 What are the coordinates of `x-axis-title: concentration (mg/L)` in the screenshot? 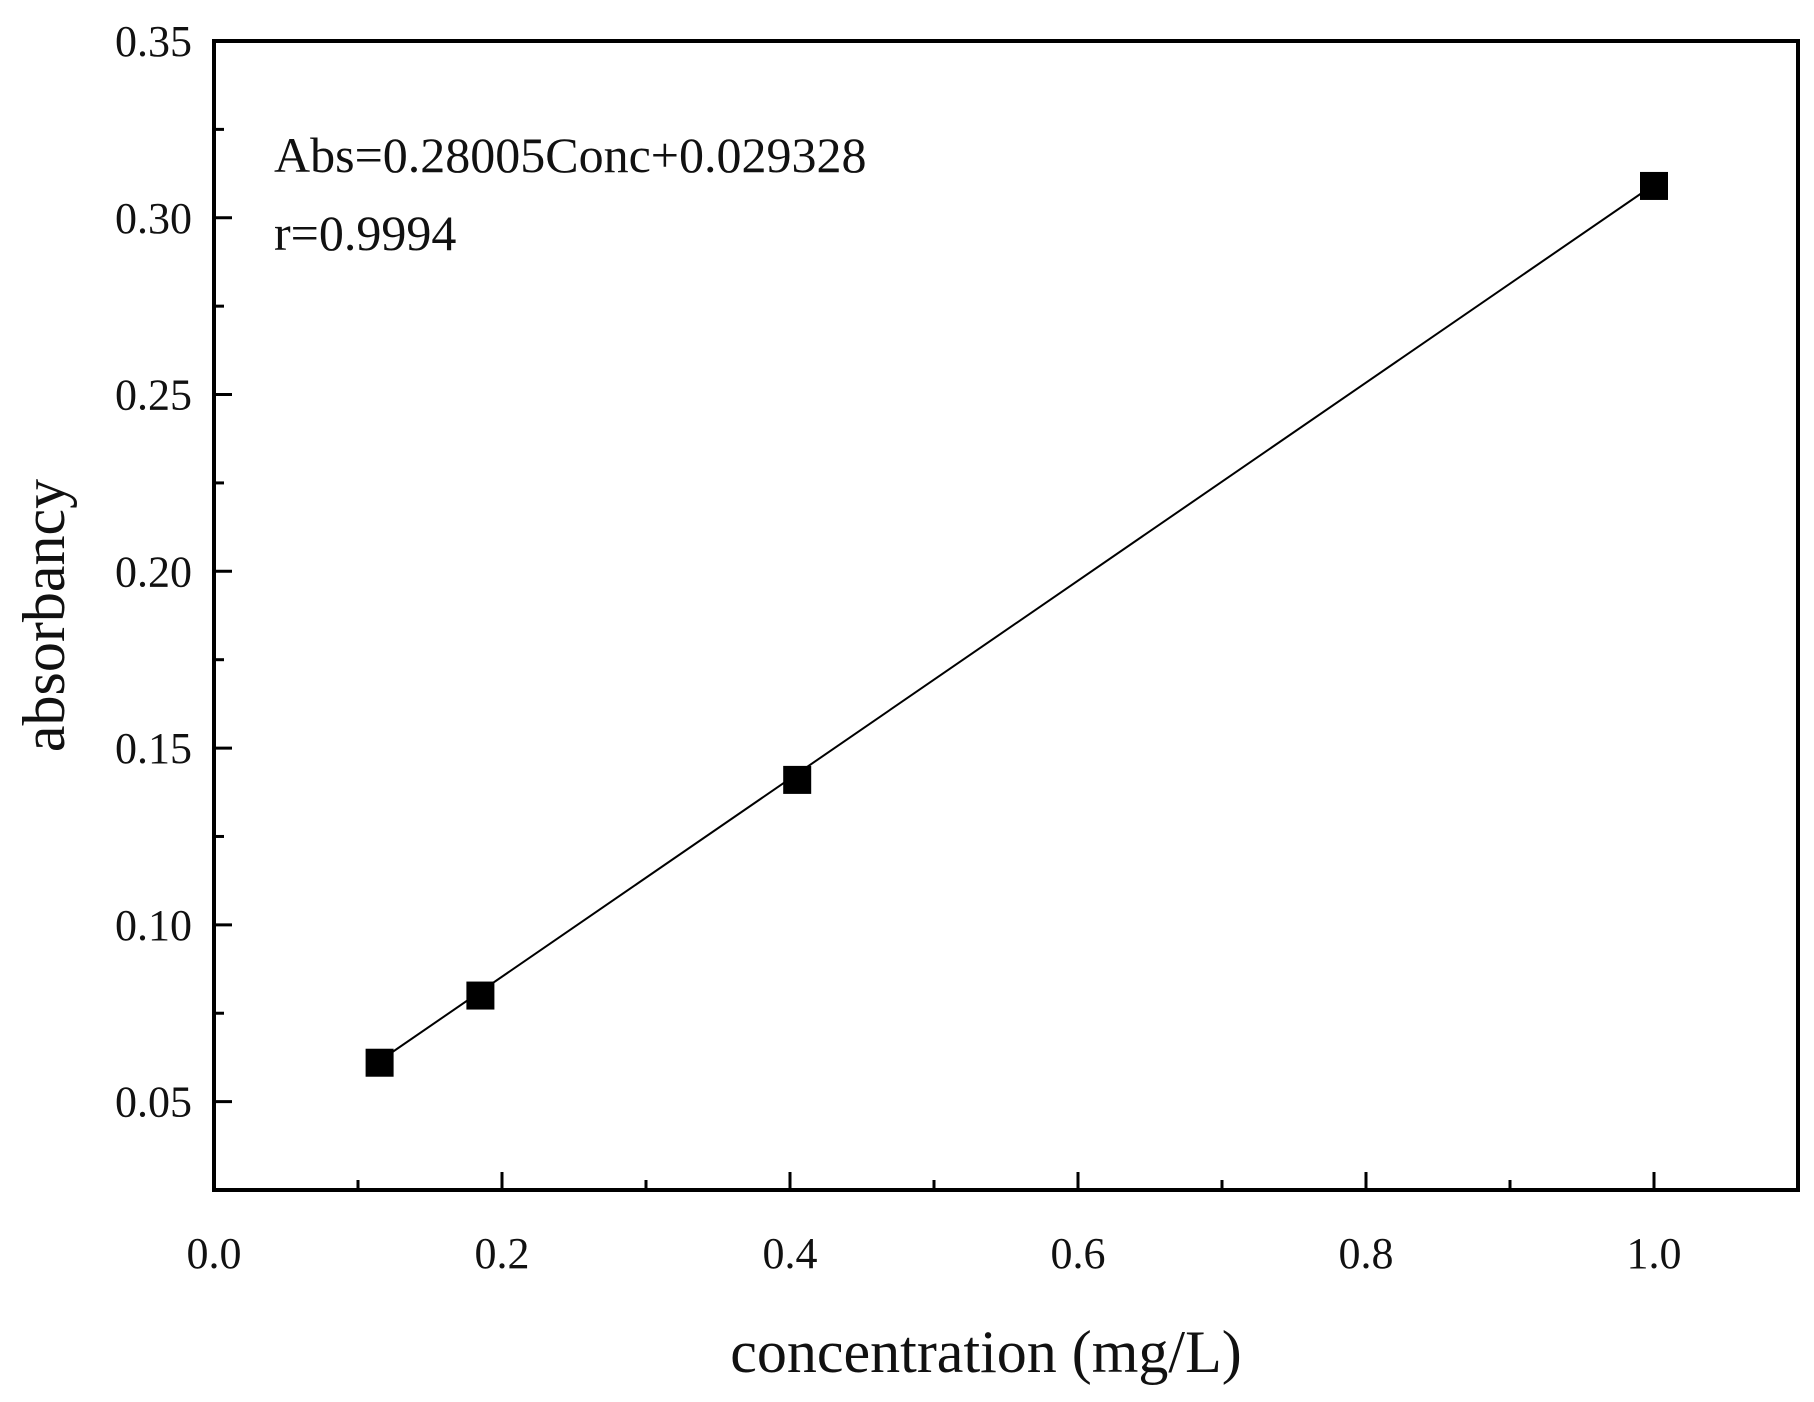 It's located at (985, 1352).